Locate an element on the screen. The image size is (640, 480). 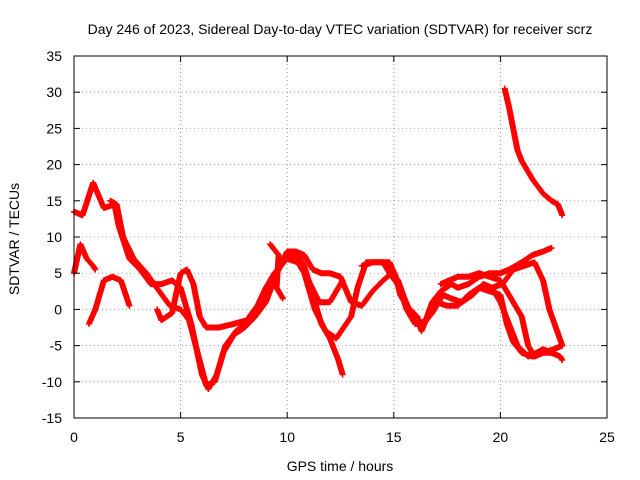
y-tick-label: 0 is located at coordinates (58, 309).